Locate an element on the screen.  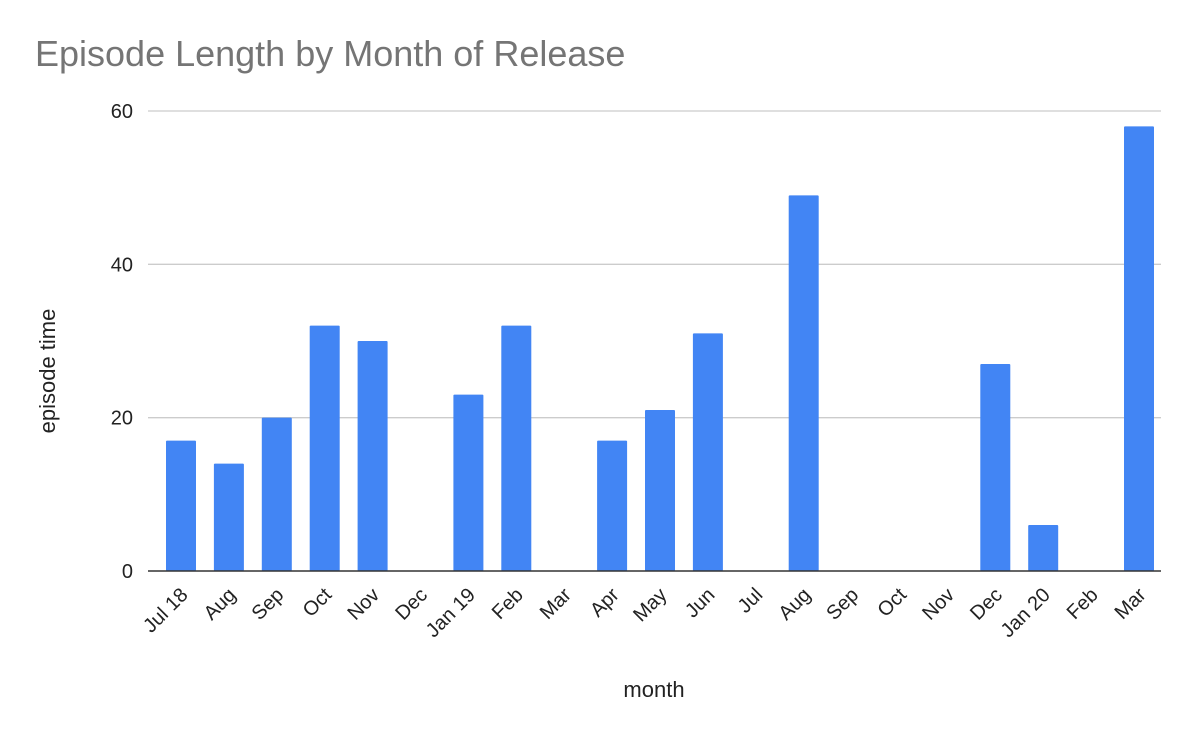
x-tick-label: Apr is located at coordinates (605, 603).